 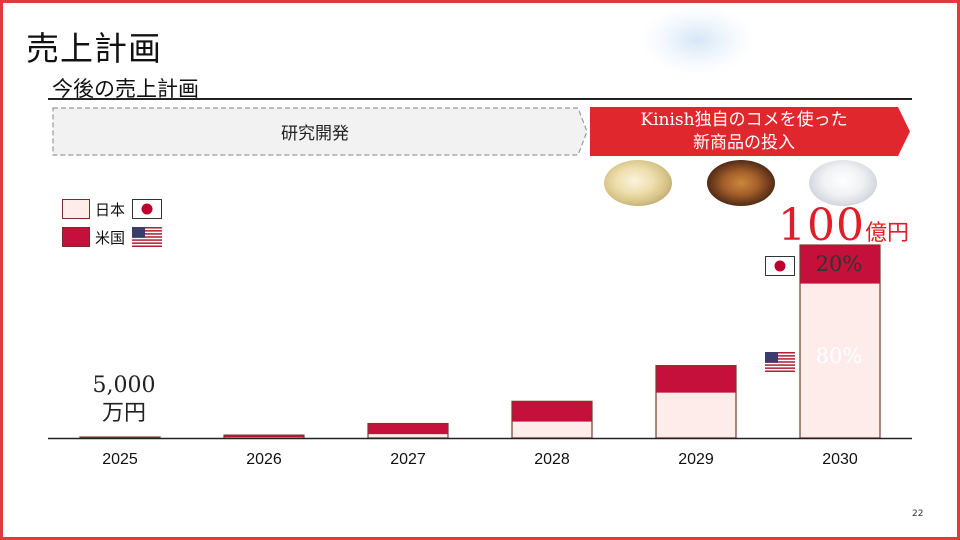 What do you see at coordinates (94, 48) in the screenshot?
I see `page-title: 売上計画` at bounding box center [94, 48].